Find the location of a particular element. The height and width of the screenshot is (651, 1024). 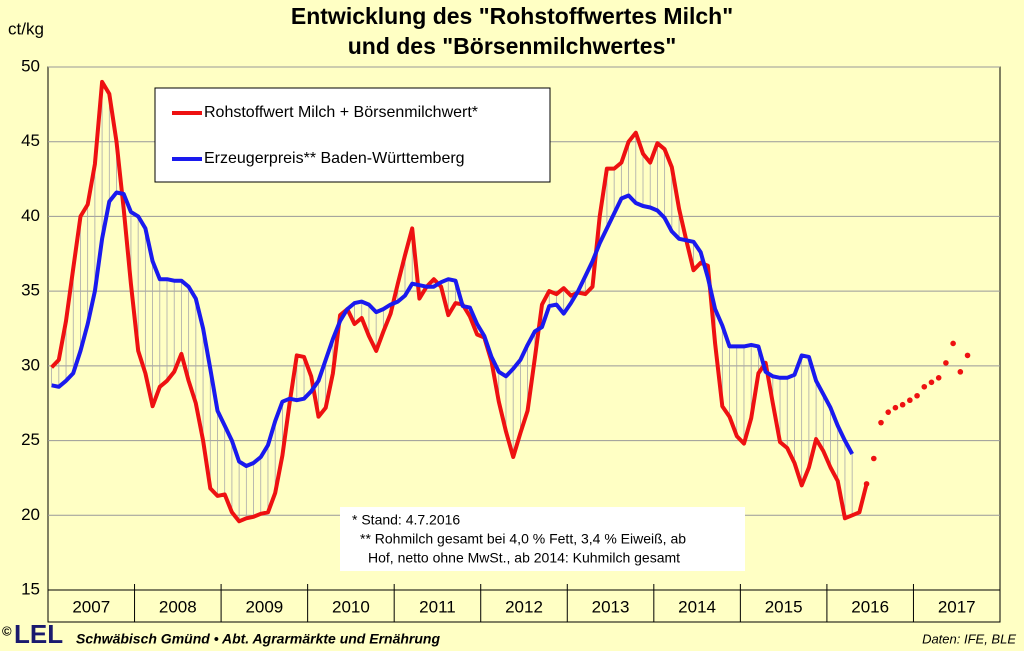

legend-box is located at coordinates (352, 135).